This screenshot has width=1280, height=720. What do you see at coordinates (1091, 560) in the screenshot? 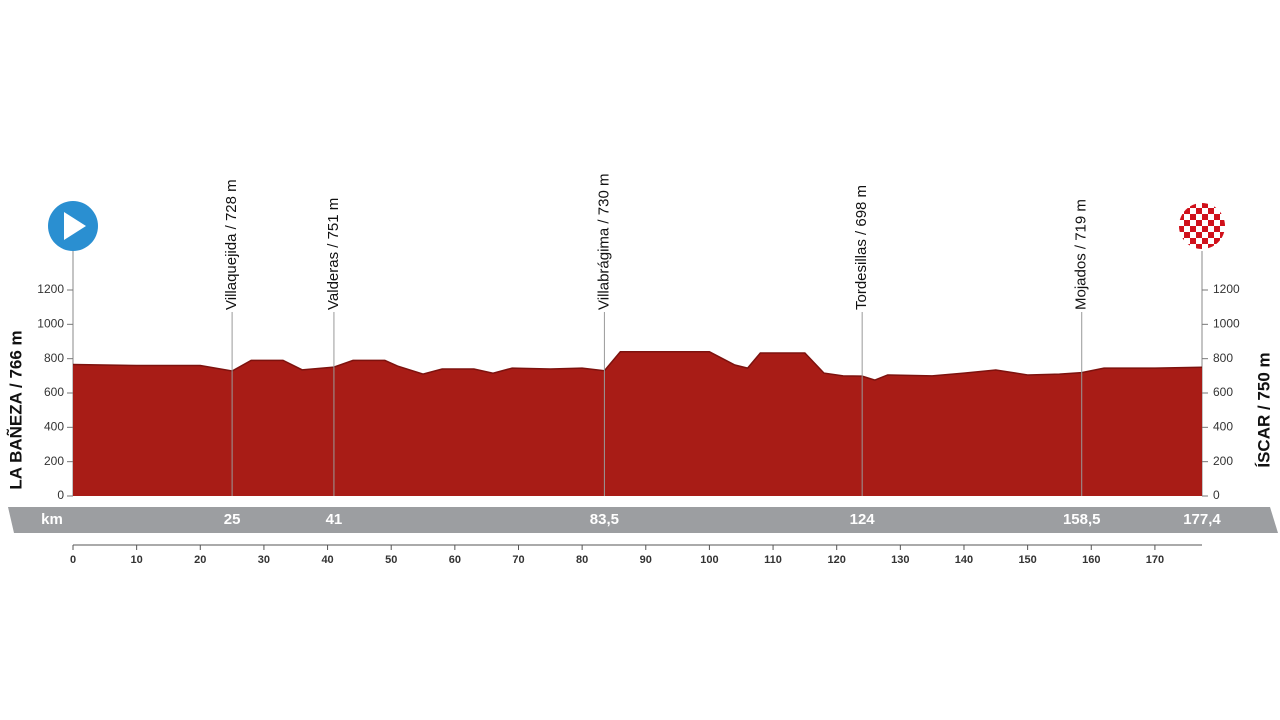
I see `x-tick-label: 160` at bounding box center [1091, 560].